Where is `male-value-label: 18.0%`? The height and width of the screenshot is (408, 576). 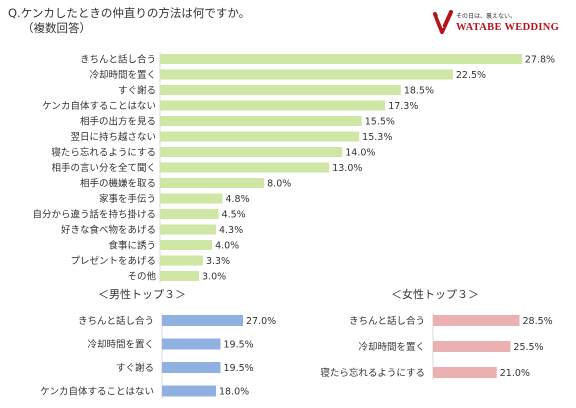
male-value-label: 18.0% is located at coordinates (234, 391).